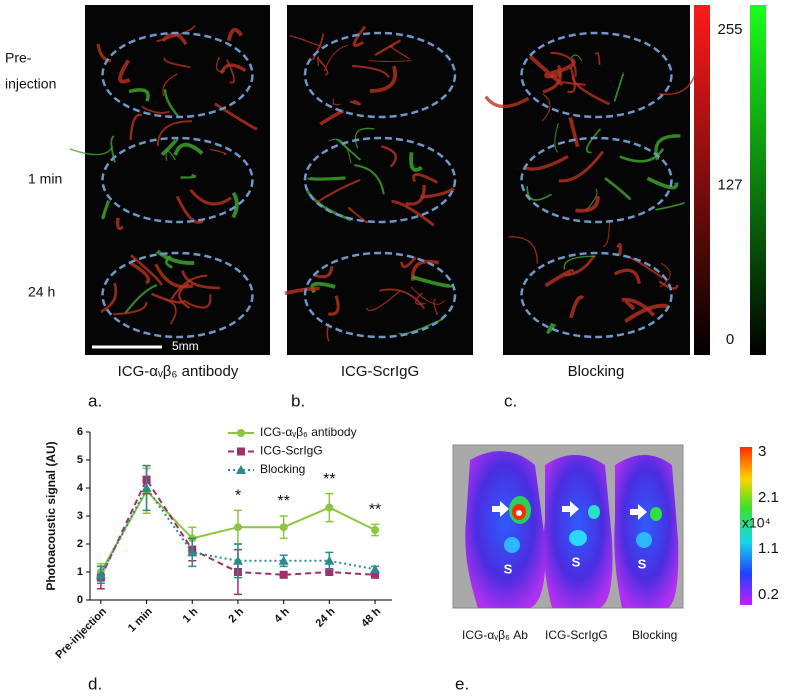 This screenshot has width=787, height=698. Describe the element at coordinates (80, 488) in the screenshot. I see `y-tick-label: 4` at that location.